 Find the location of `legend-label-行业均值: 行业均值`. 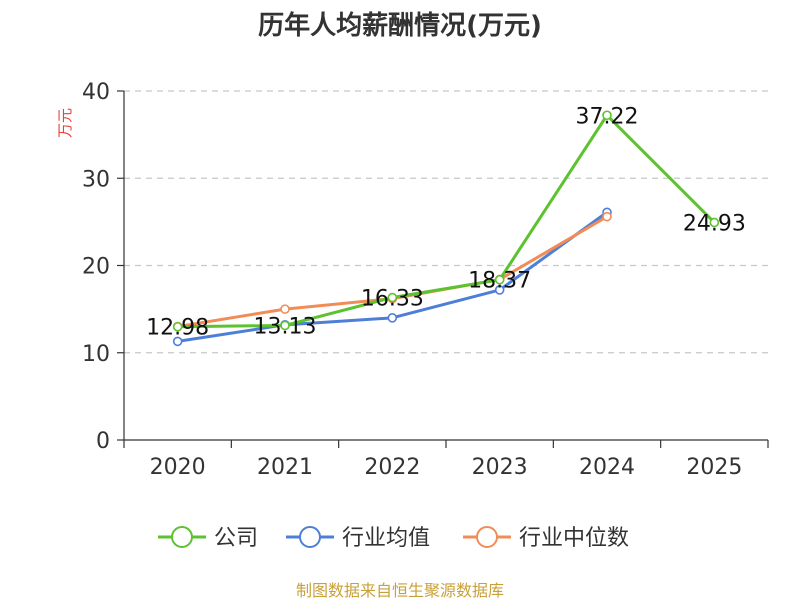

legend-label-行业均值: 行业均值 is located at coordinates (386, 538).